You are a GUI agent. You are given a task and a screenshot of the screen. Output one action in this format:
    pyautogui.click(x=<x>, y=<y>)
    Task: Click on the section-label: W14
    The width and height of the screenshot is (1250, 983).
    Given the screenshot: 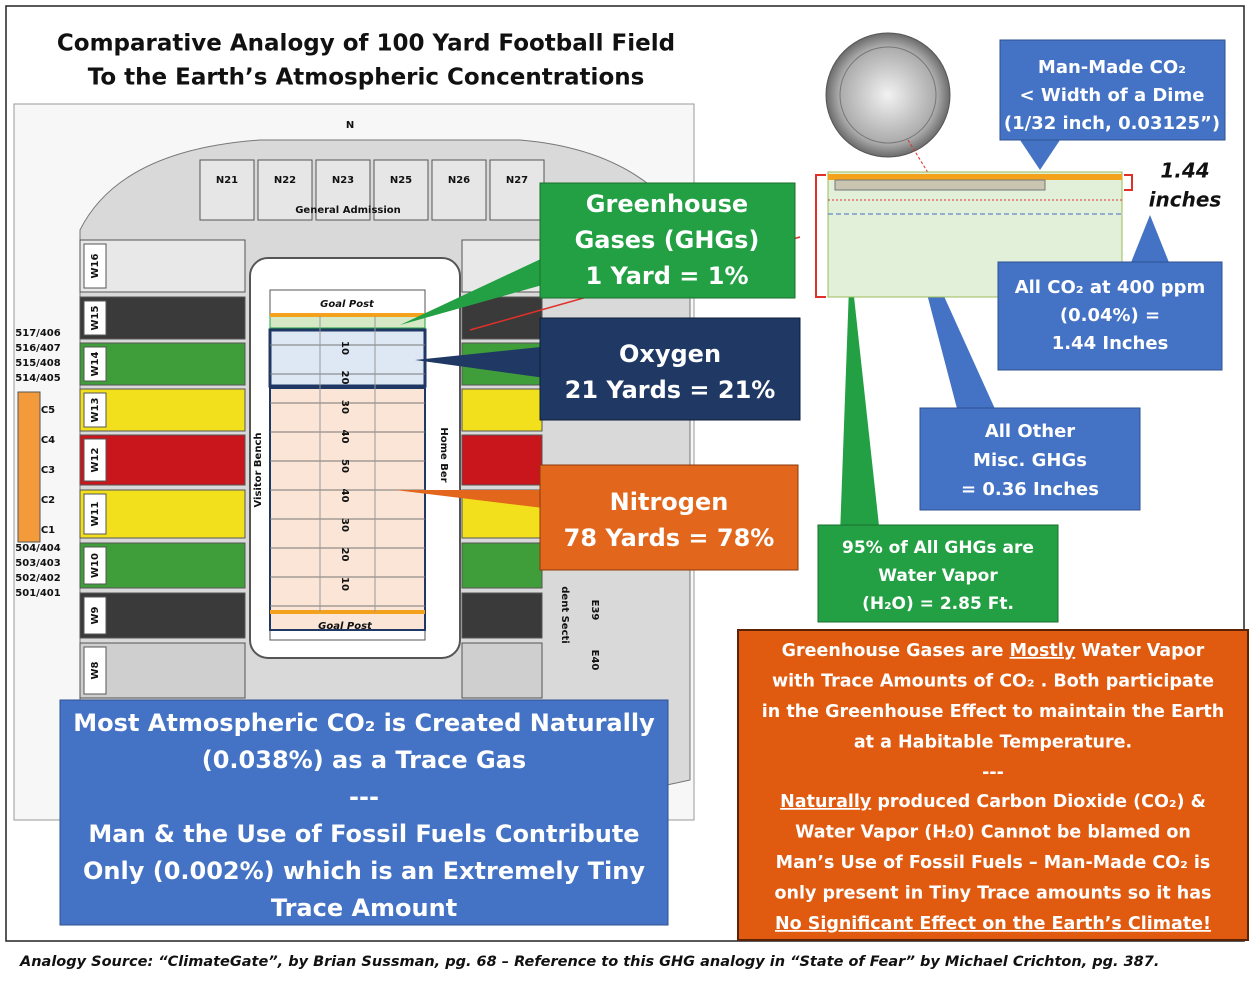 What is the action you would take?
    pyautogui.click(x=95, y=363)
    